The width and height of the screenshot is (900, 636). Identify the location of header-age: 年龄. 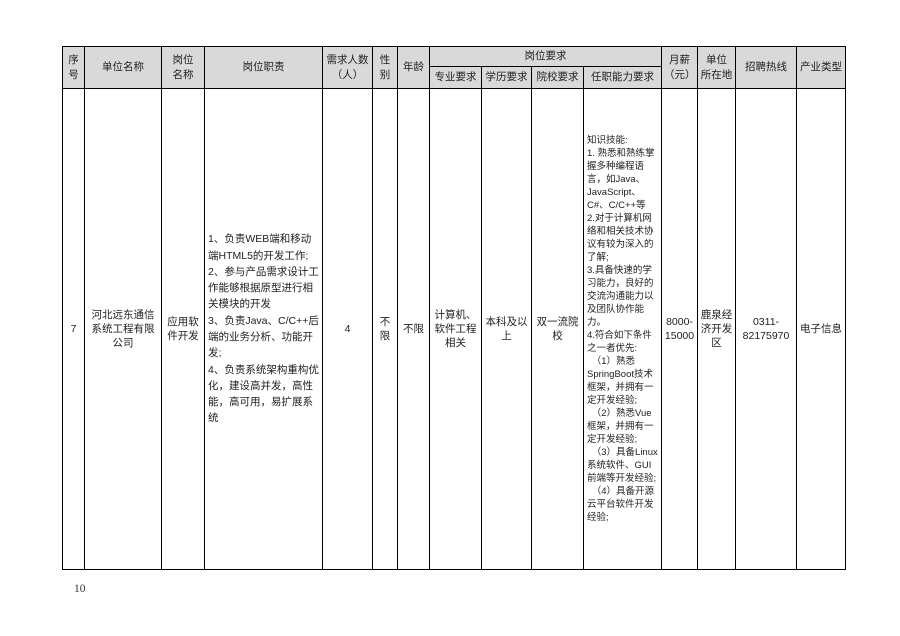
(413, 67).